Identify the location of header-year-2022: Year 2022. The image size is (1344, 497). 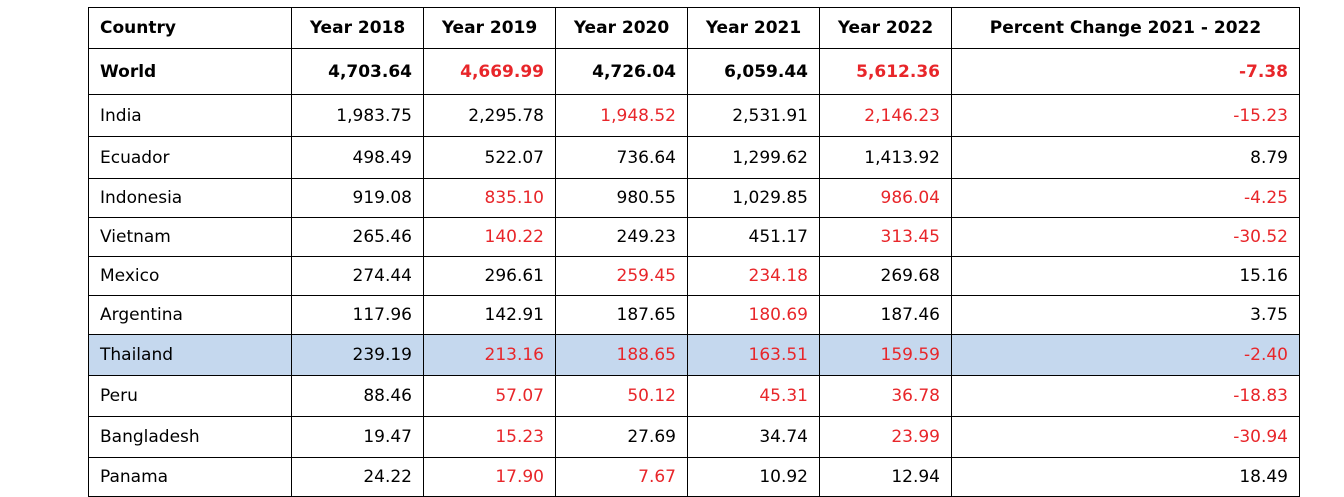
(885, 28).